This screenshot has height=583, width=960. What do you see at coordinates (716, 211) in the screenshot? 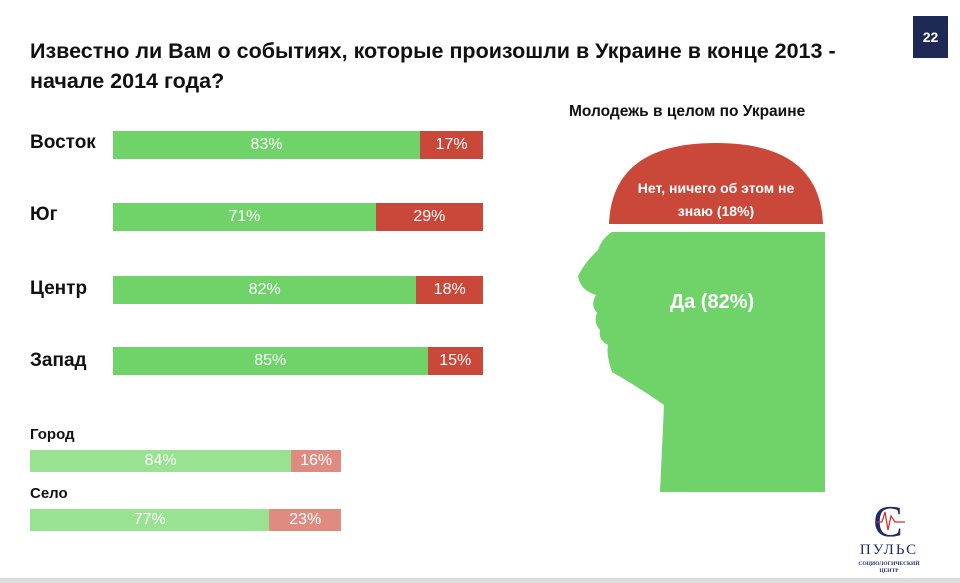
I see `no-slice-label-2: знаю (18%)` at bounding box center [716, 211].